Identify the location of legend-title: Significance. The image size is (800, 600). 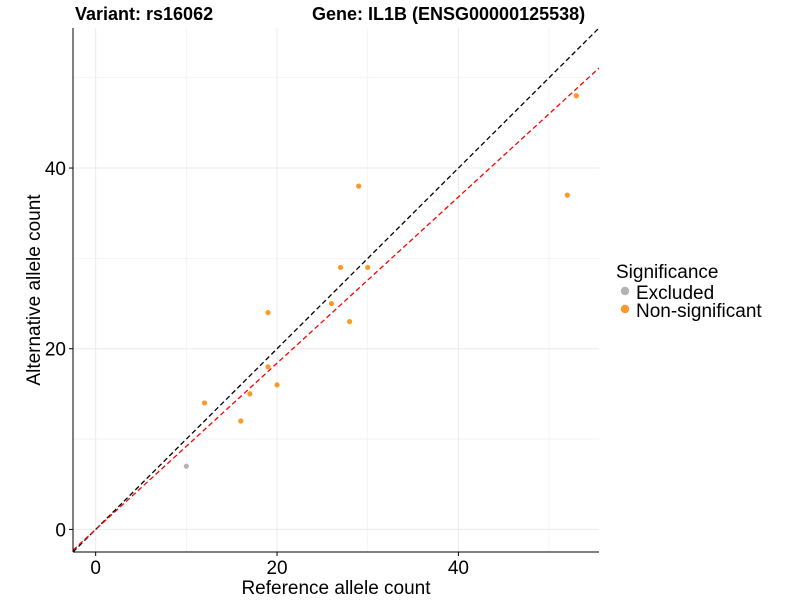
(667, 272).